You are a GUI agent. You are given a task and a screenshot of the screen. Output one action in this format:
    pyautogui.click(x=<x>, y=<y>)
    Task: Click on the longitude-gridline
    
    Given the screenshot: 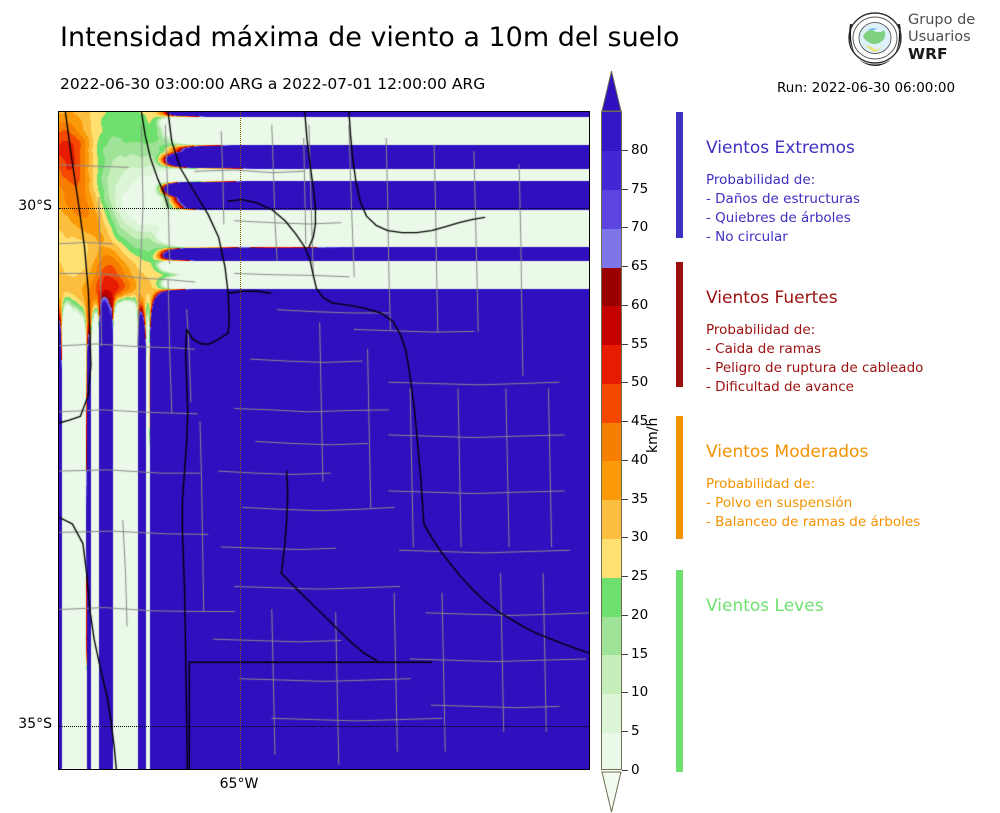 What is the action you would take?
    pyautogui.click(x=240, y=440)
    